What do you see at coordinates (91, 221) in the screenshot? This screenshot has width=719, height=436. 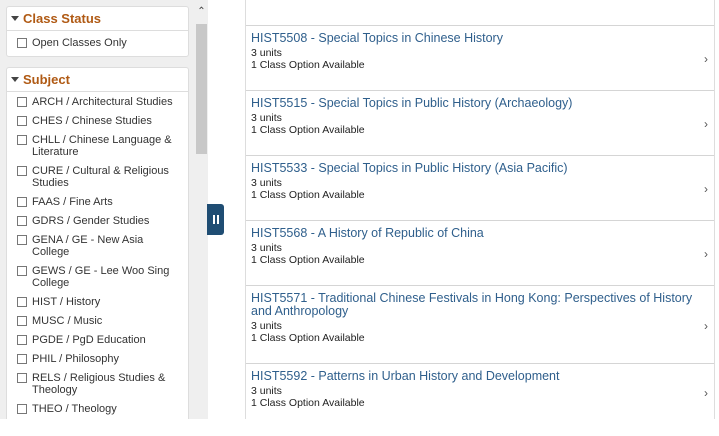 I see `filter-label: GDRS / Gender Studies` at bounding box center [91, 221].